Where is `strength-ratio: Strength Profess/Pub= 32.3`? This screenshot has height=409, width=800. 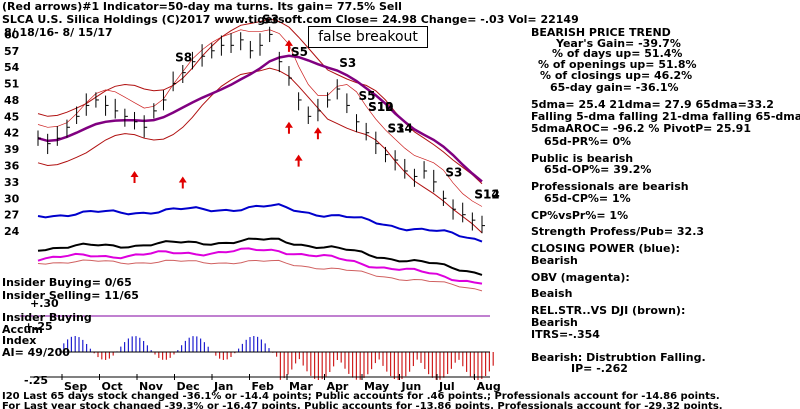 strength-ratio: Strength Profess/Pub= 32.3 is located at coordinates (618, 231).